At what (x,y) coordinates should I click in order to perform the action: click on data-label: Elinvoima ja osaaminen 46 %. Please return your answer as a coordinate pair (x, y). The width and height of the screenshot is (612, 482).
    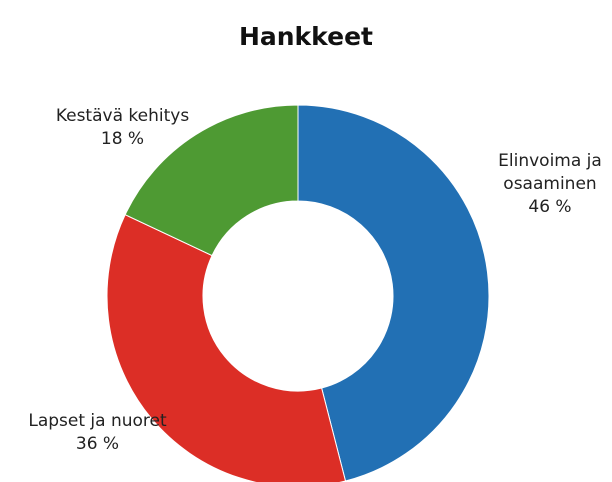
    Looking at the image, I should click on (541, 184).